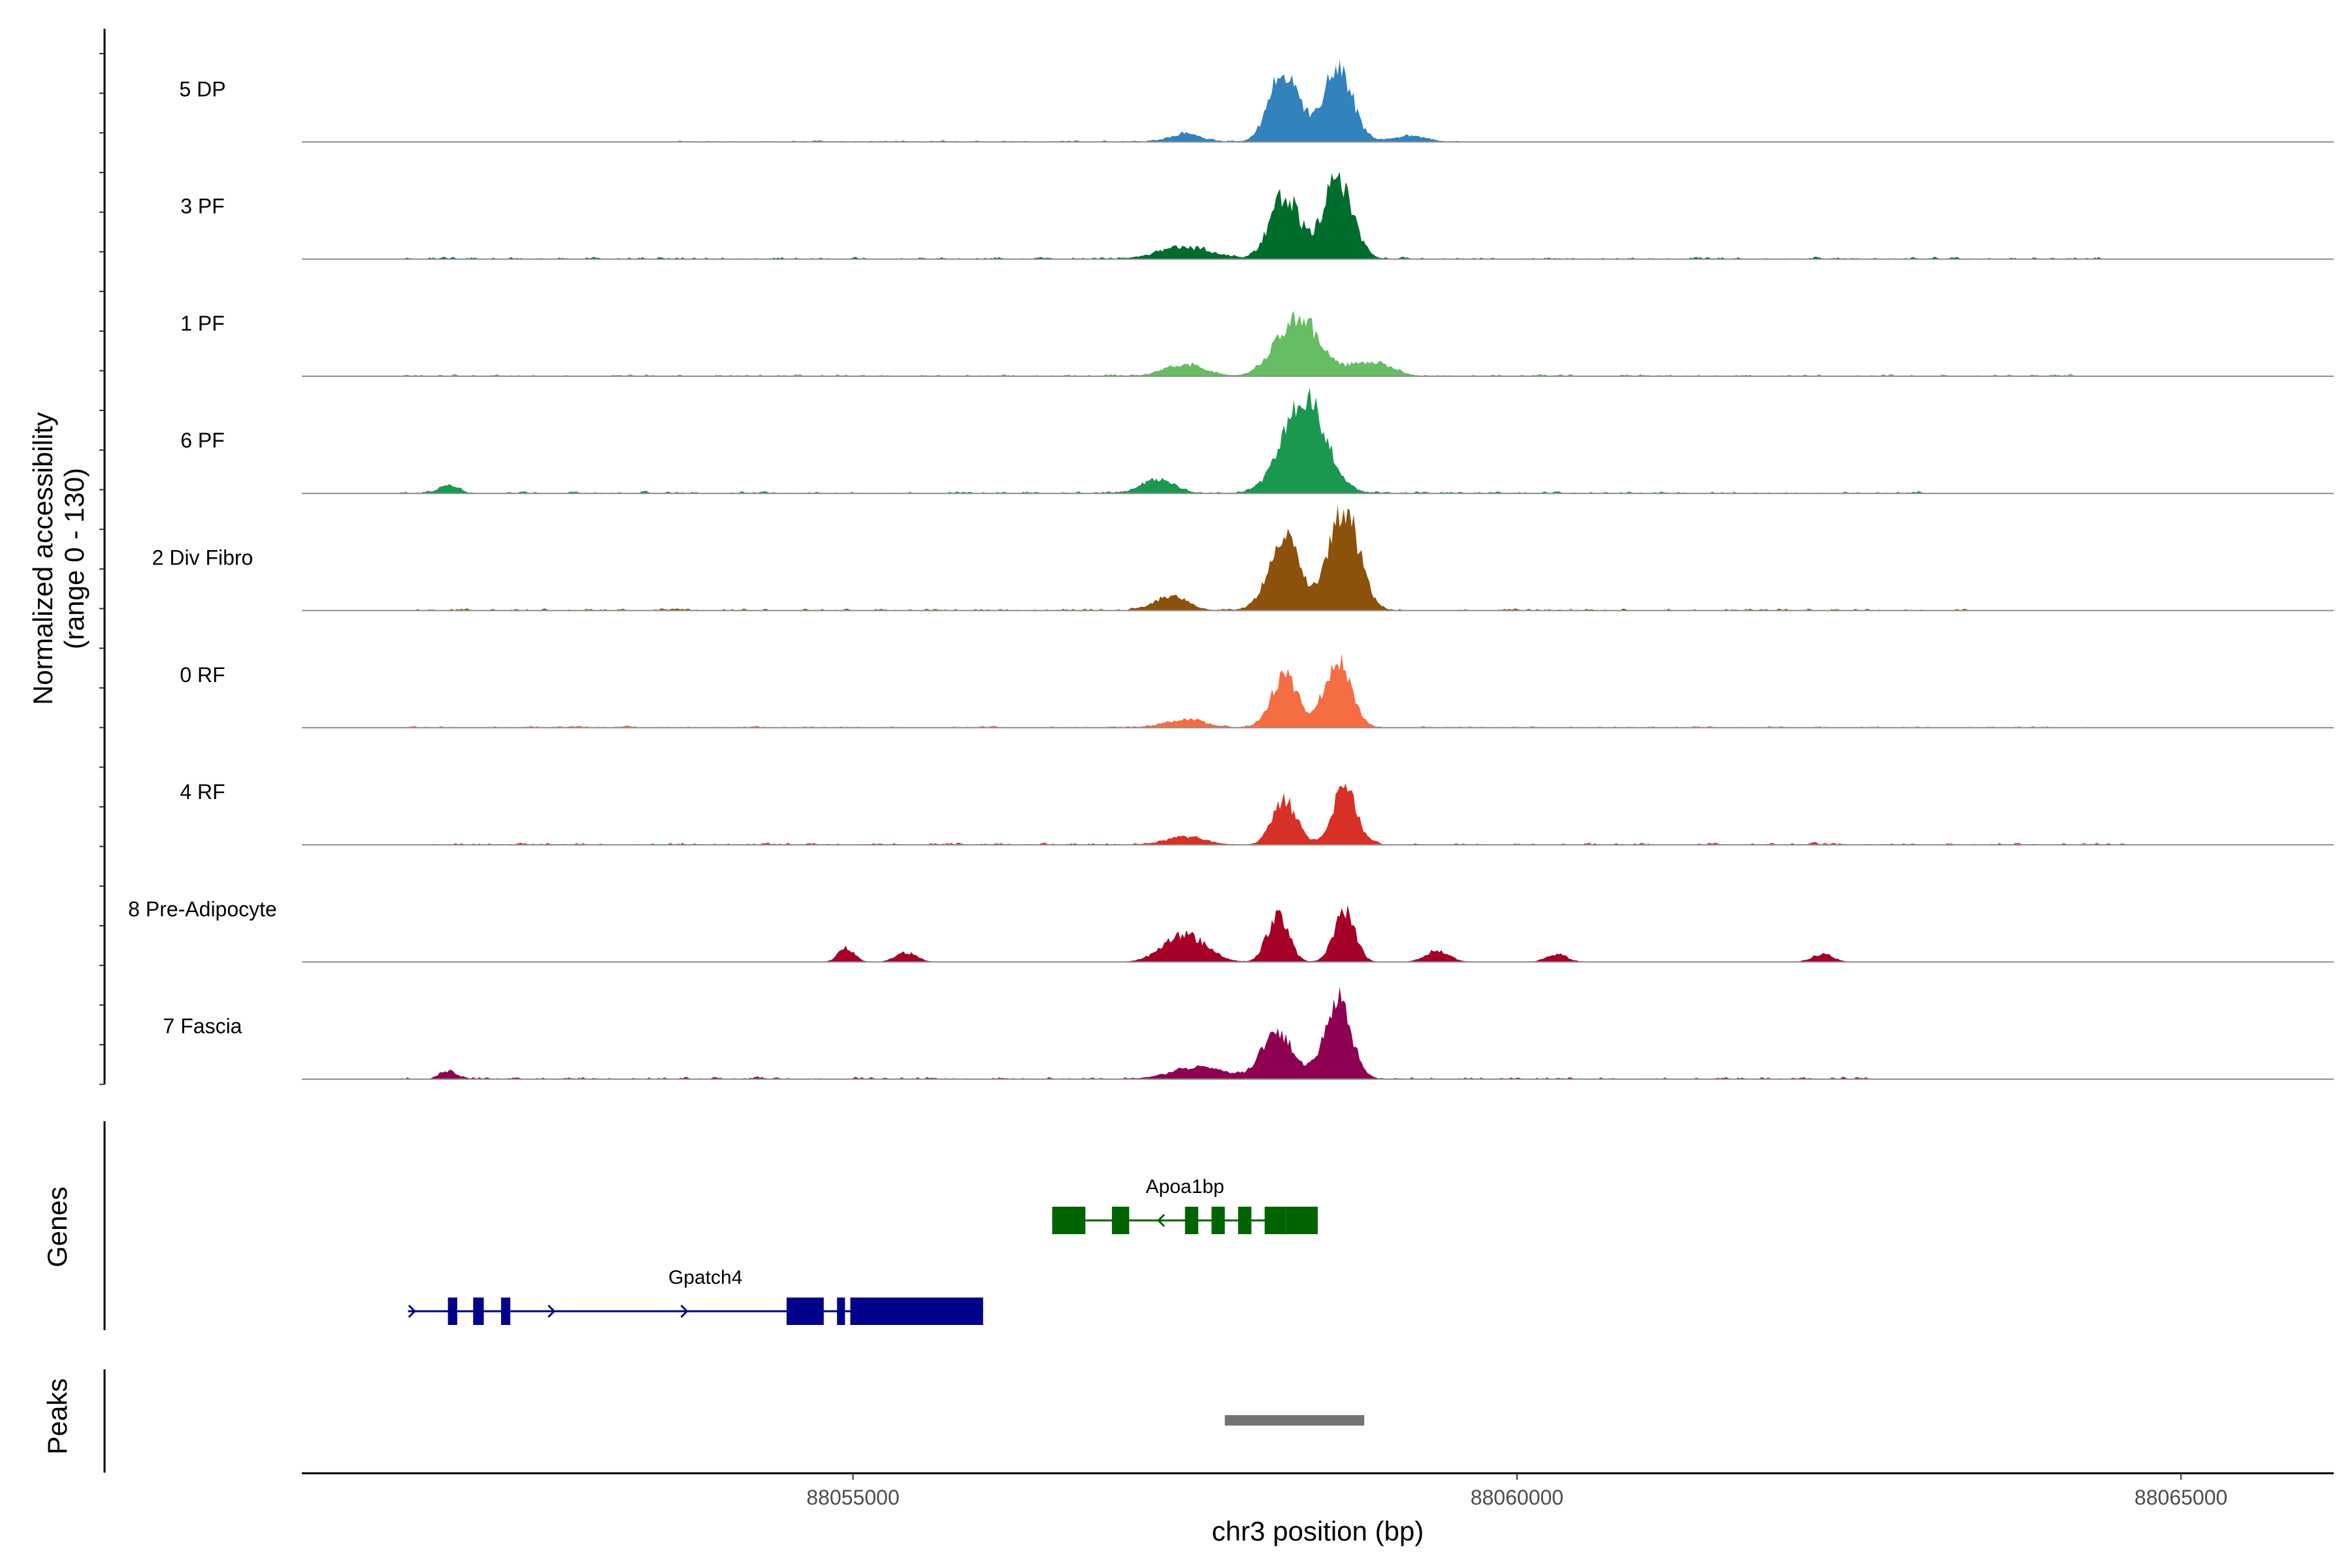 This screenshot has width=2352, height=1568. I want to click on track-2-div-fibro: 2 Div Fibro, so click(1243, 558).